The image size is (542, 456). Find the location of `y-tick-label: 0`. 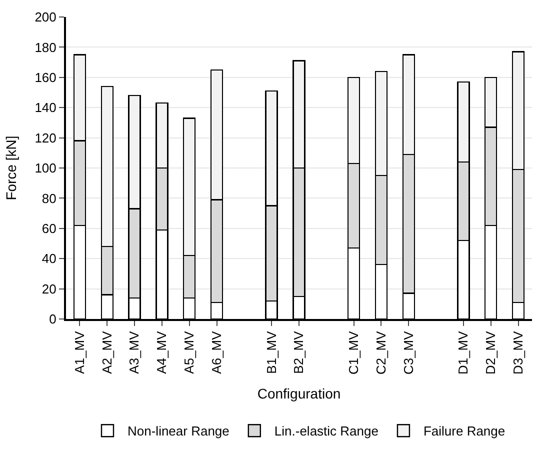

y-tick-label: 0 is located at coordinates (52, 319).